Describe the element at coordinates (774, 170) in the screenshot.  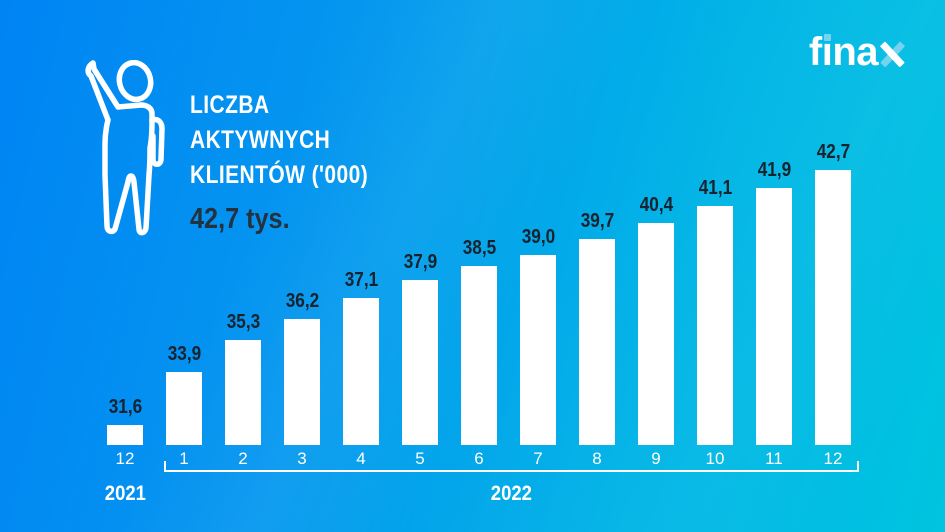
I see `bar-value-label: 41,9` at that location.